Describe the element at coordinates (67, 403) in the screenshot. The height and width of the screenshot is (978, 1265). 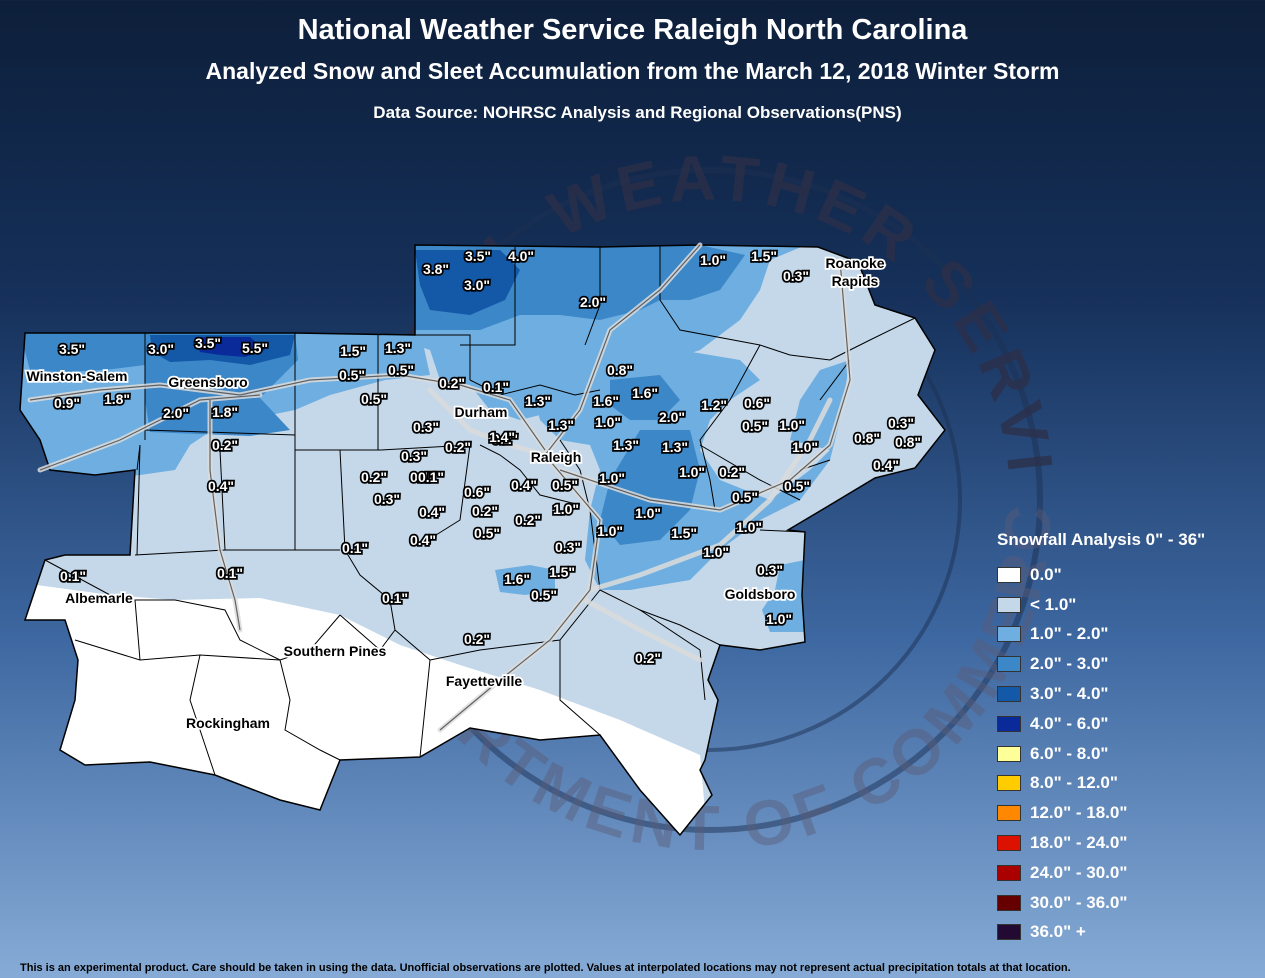
I see `svg-text: 0.9"` at that location.